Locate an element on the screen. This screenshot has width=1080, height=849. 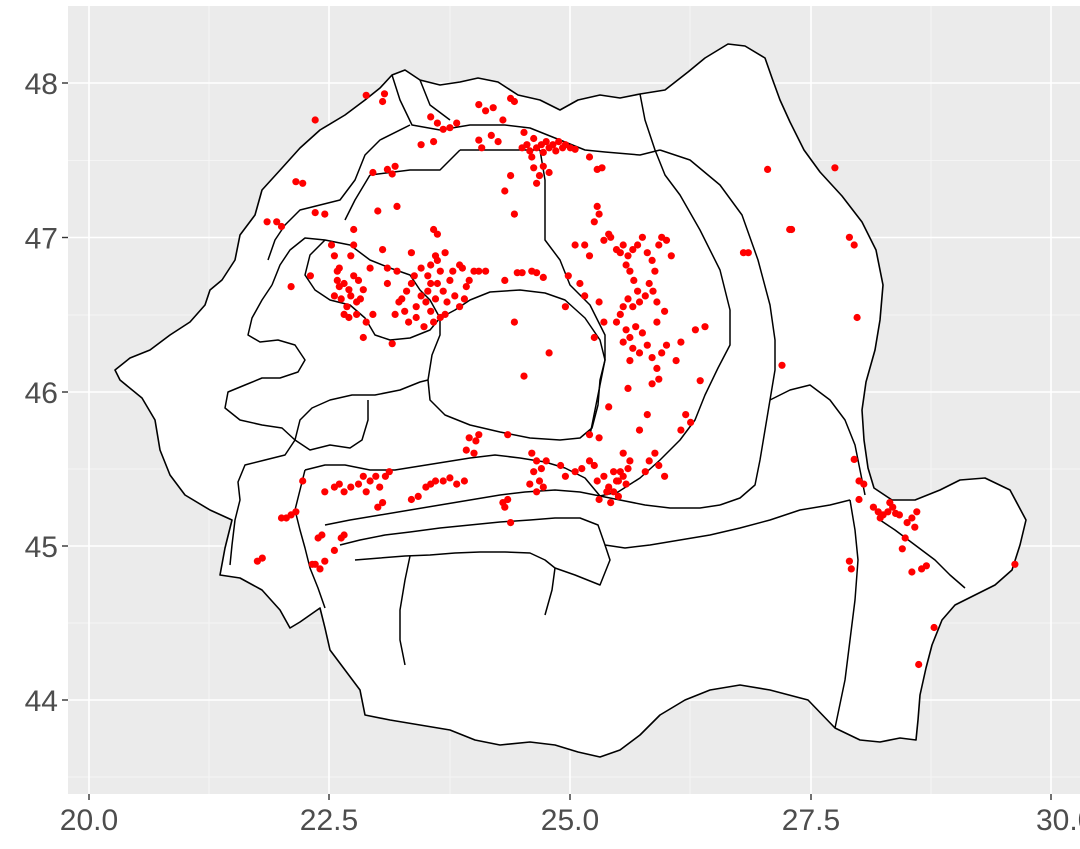
x-tick-label: 27.5 is located at coordinates (811, 820).